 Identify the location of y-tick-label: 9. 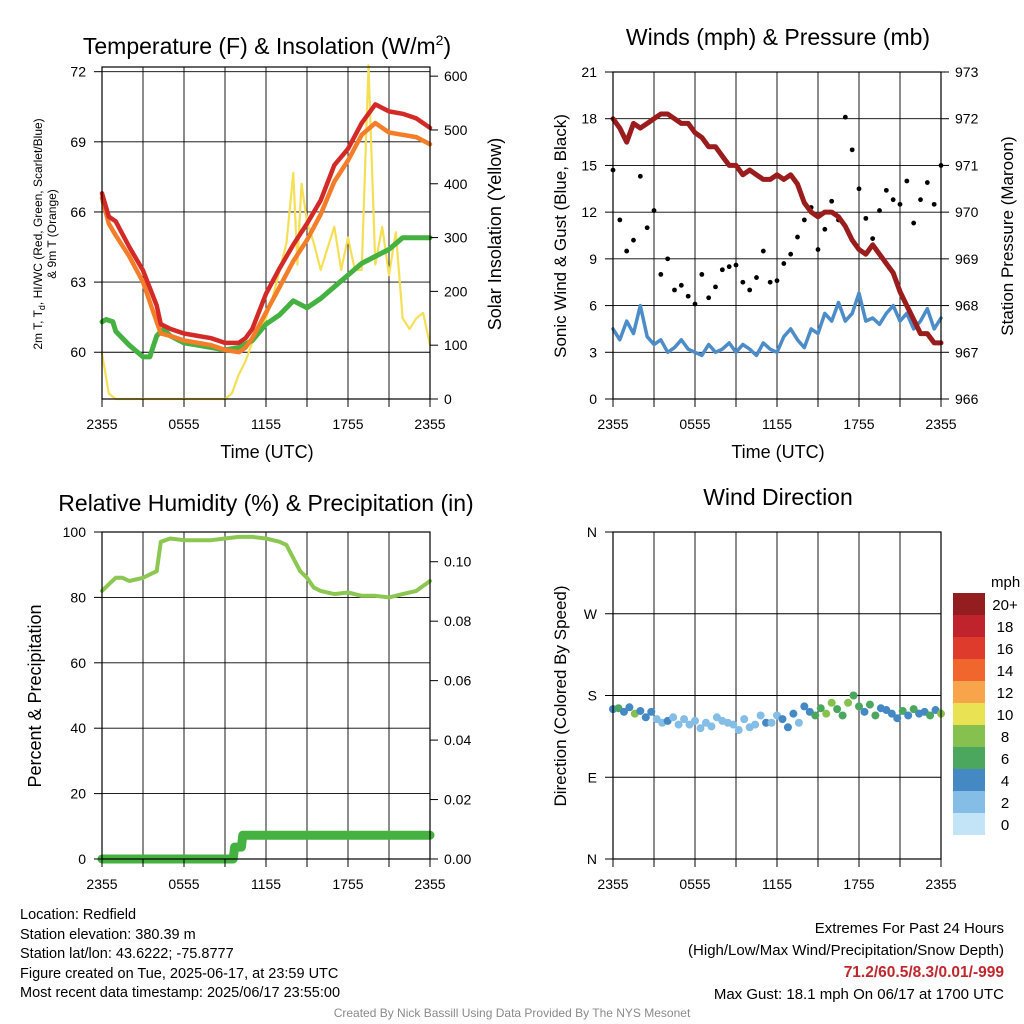
(593, 259).